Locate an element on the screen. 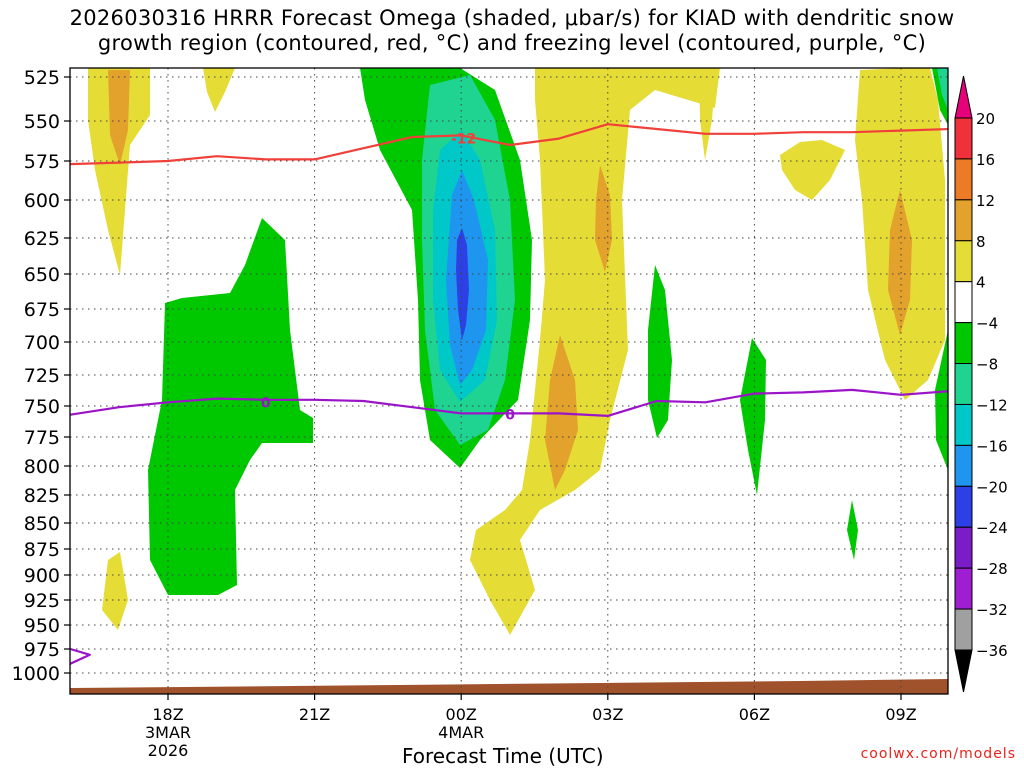 Image resolution: width=1024 pixels, height=768 pixels. omega-band-neg12toneg8 is located at coordinates (942, 89).